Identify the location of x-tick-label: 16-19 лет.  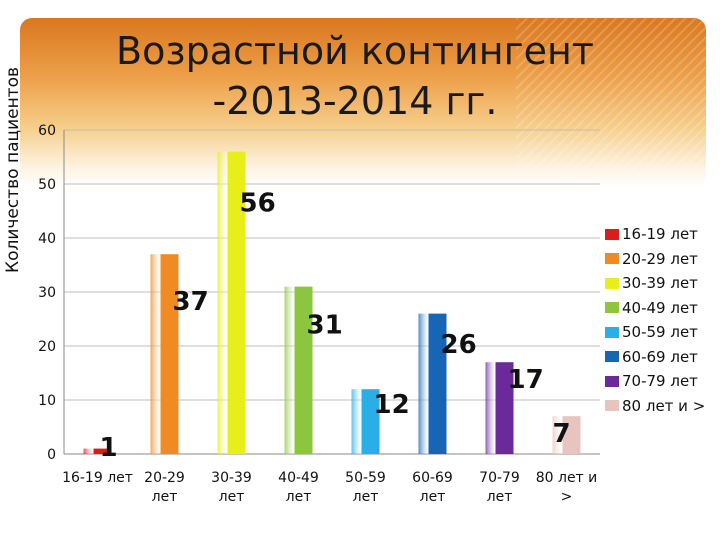
(97, 478).